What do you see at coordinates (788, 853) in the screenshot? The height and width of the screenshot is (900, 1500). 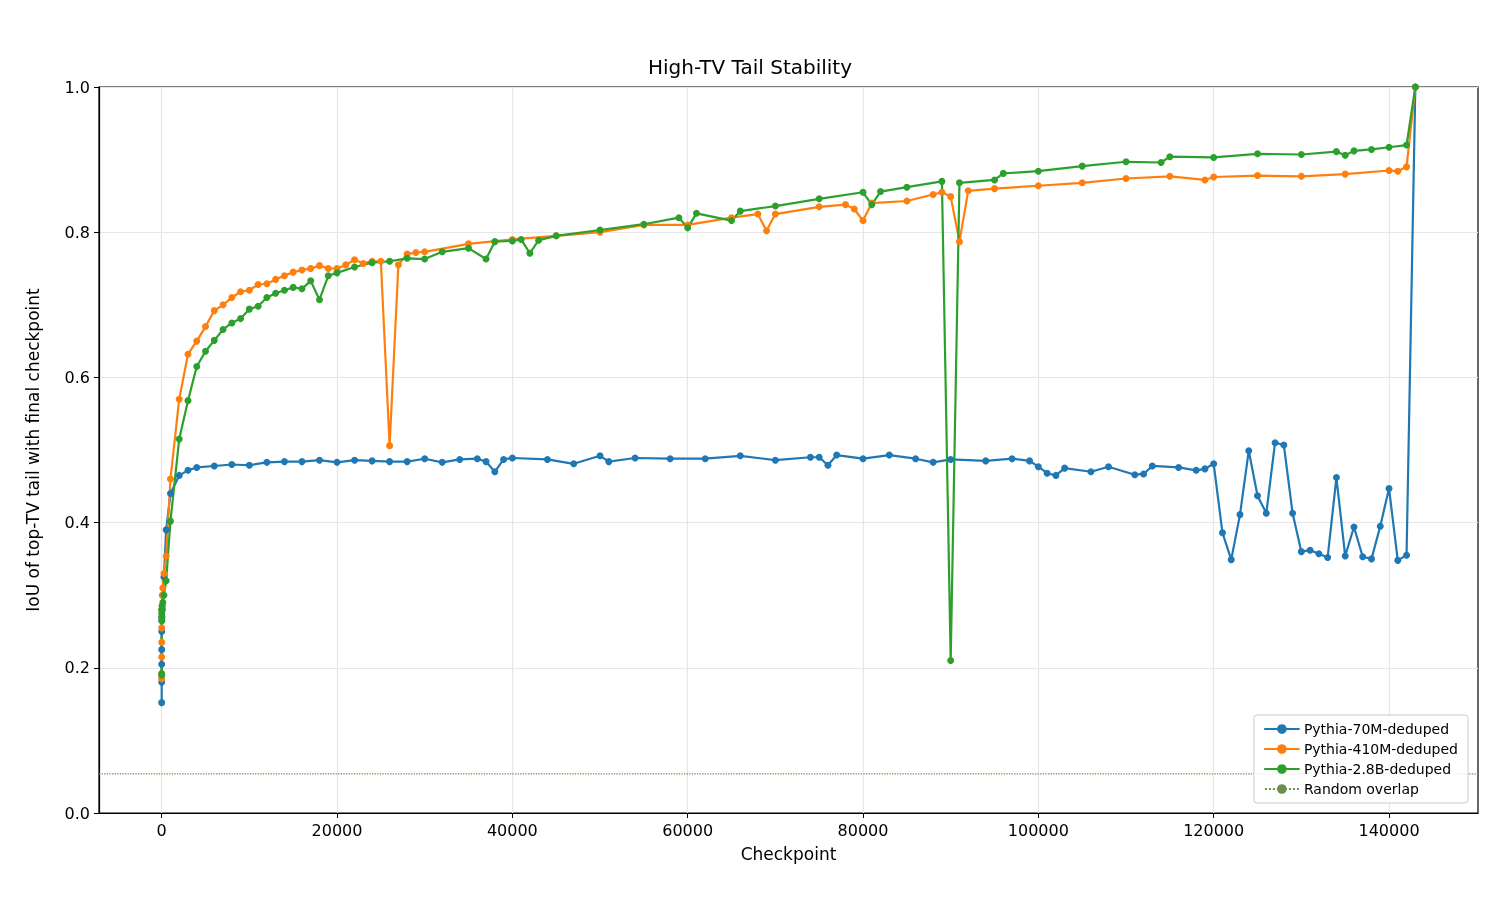 I see `x-axis-title: Checkpoint` at bounding box center [788, 853].